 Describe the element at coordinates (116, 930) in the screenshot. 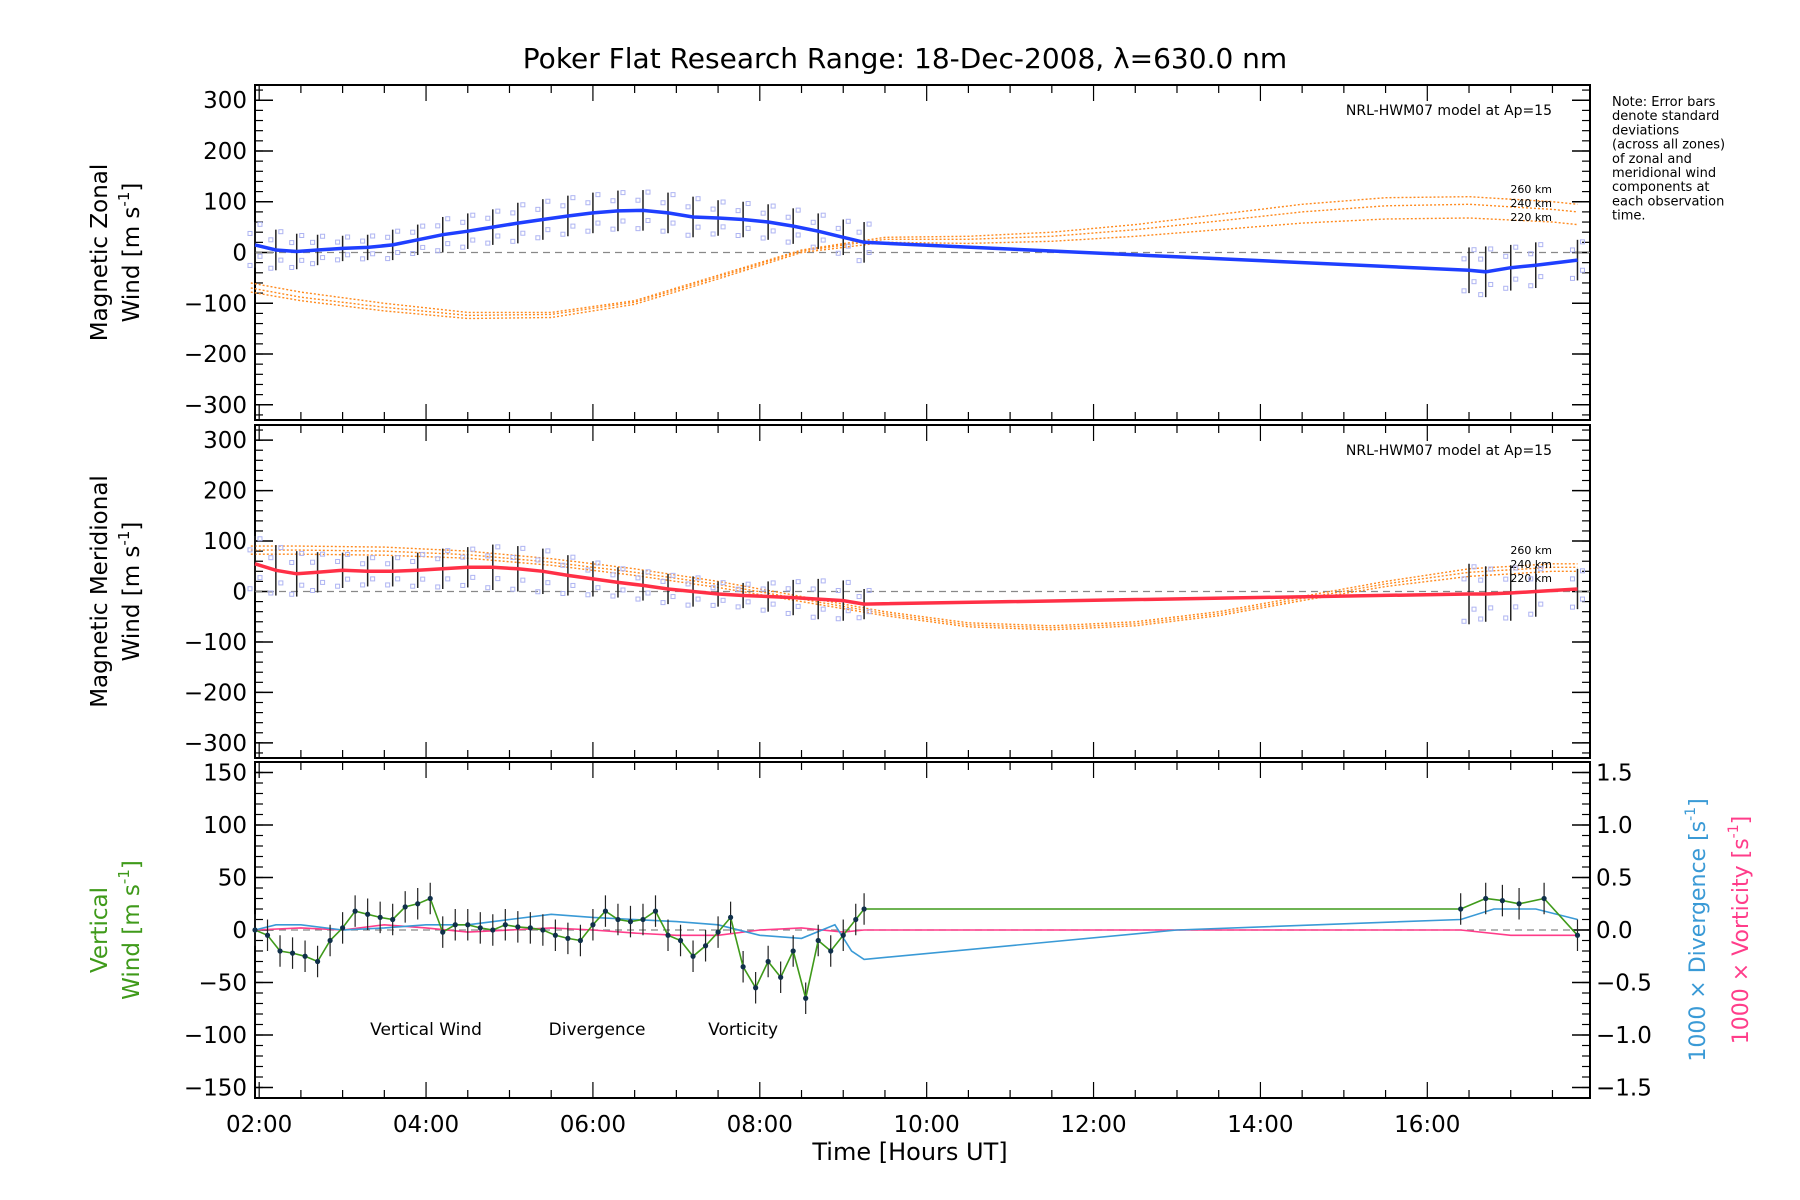

I see `y-axis-label: Vertical Wind [m s-1]` at that location.